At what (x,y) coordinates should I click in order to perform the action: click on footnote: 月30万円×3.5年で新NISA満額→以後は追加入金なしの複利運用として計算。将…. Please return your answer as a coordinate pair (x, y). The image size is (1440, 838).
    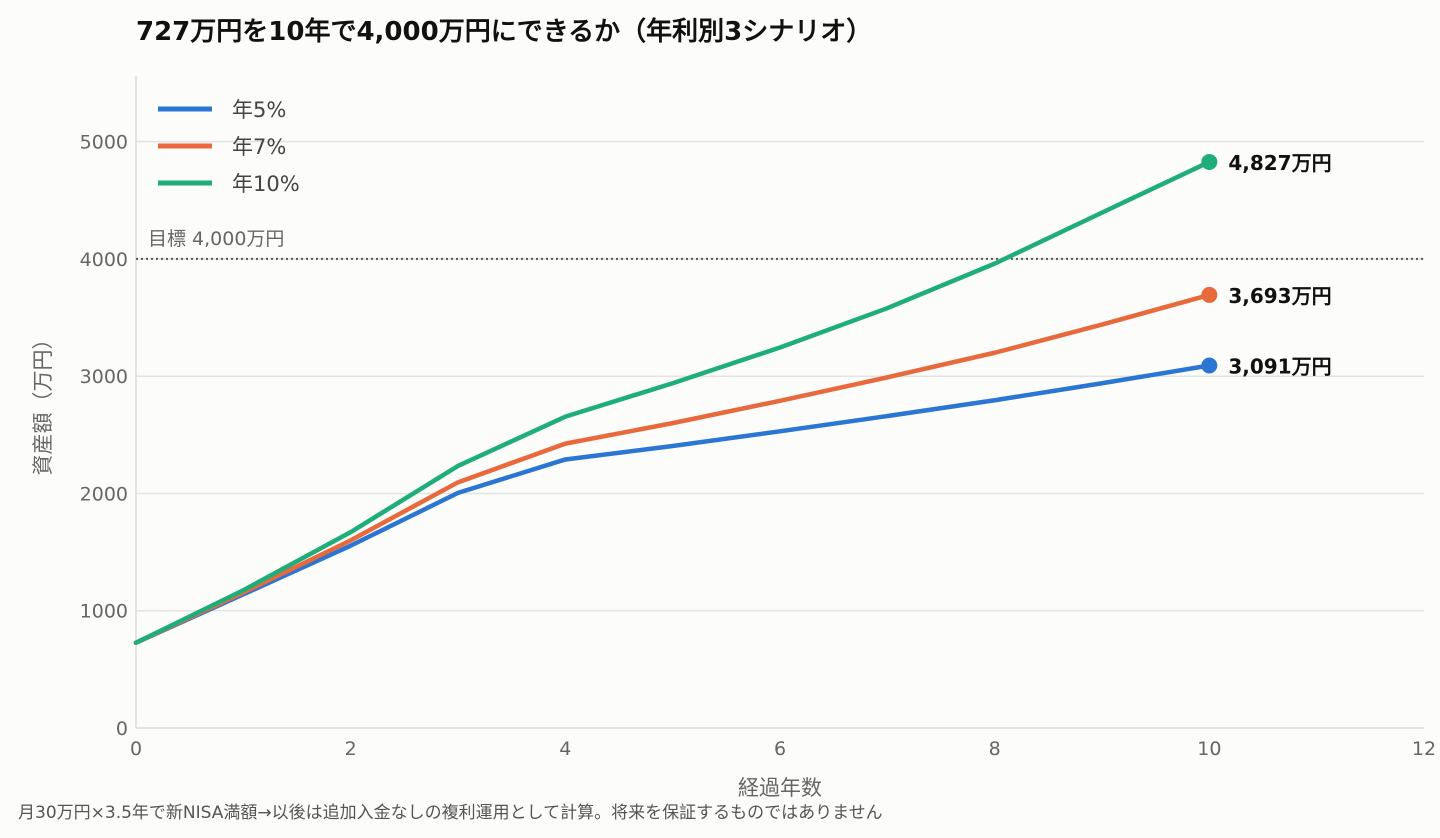
    Looking at the image, I should click on (450, 813).